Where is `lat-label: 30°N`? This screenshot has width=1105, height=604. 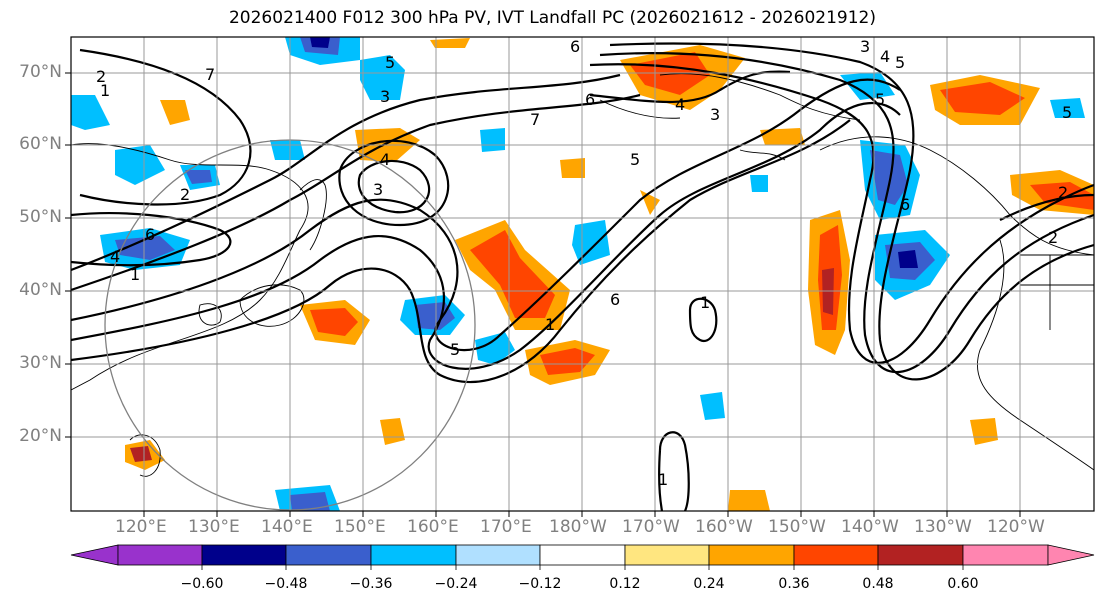
lat-label: 30°N is located at coordinates (40, 363).